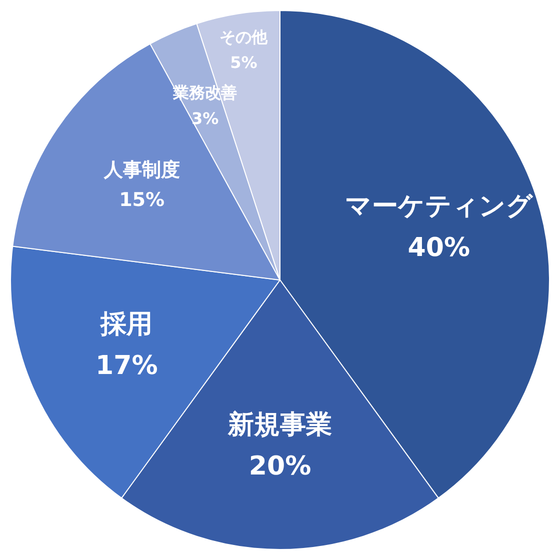  I want to click on data-label: 3%, so click(205, 118).